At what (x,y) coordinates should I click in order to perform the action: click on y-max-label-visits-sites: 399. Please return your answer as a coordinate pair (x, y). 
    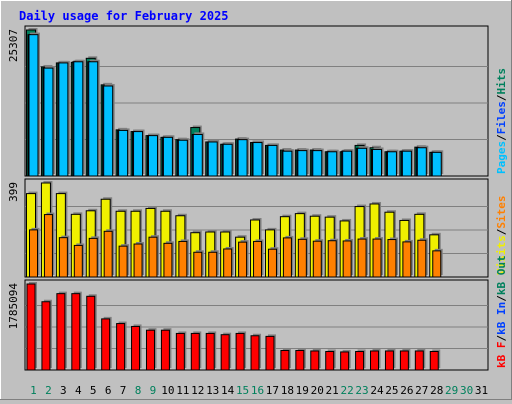
    Looking at the image, I should click on (13, 192).